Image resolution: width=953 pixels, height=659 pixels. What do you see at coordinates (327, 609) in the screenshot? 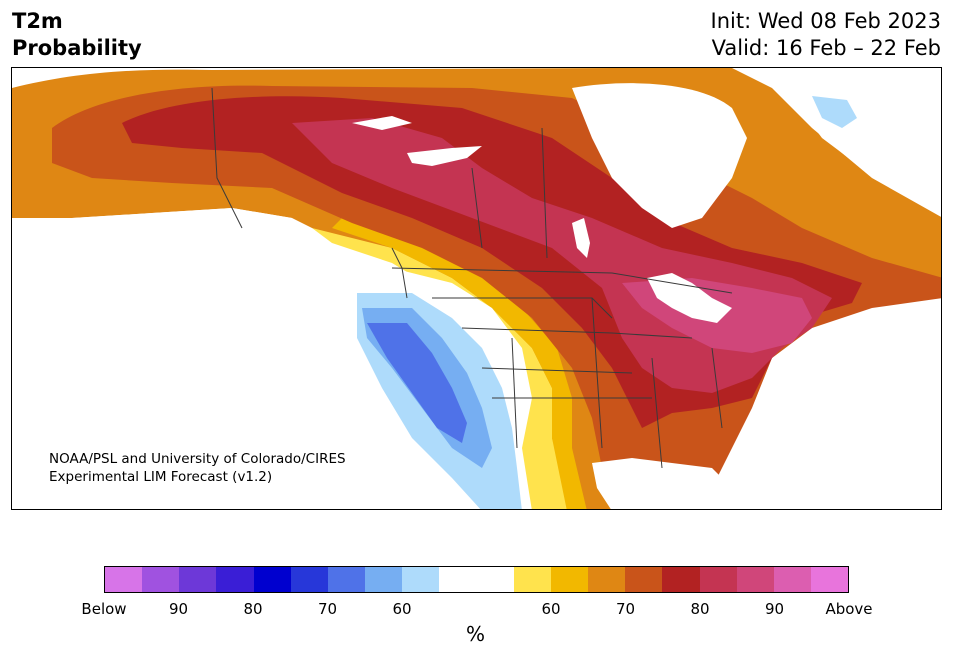
I see `tick-cold-70: 70` at bounding box center [327, 609].